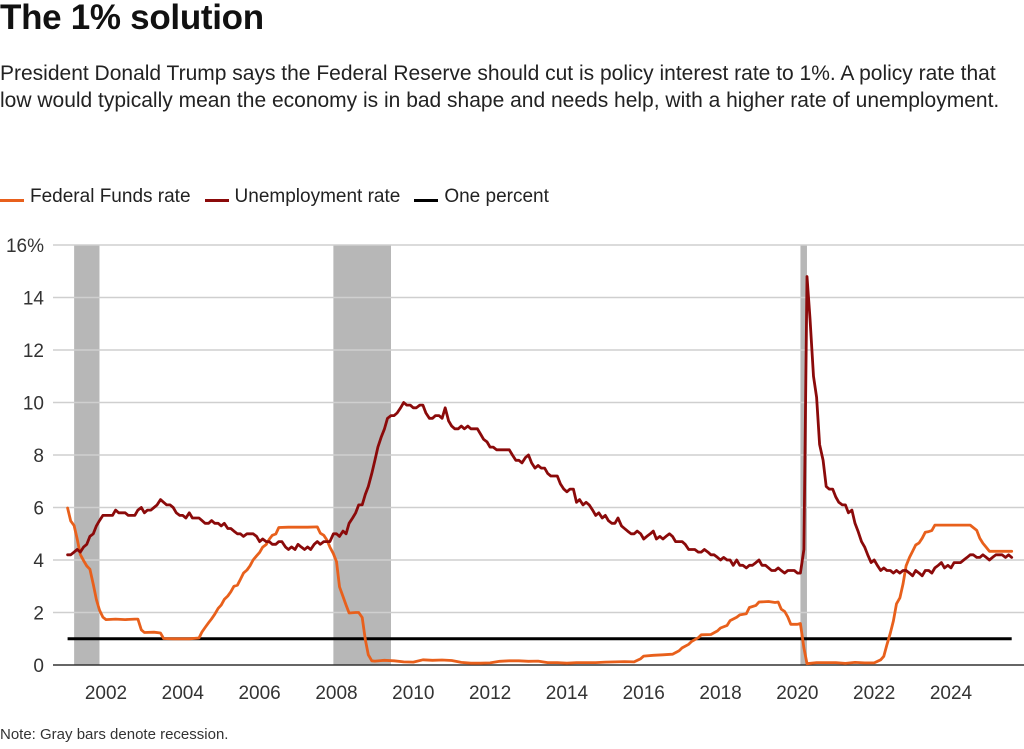 Image resolution: width=1024 pixels, height=749 pixels. I want to click on y-tick-label: 10, so click(33, 404).